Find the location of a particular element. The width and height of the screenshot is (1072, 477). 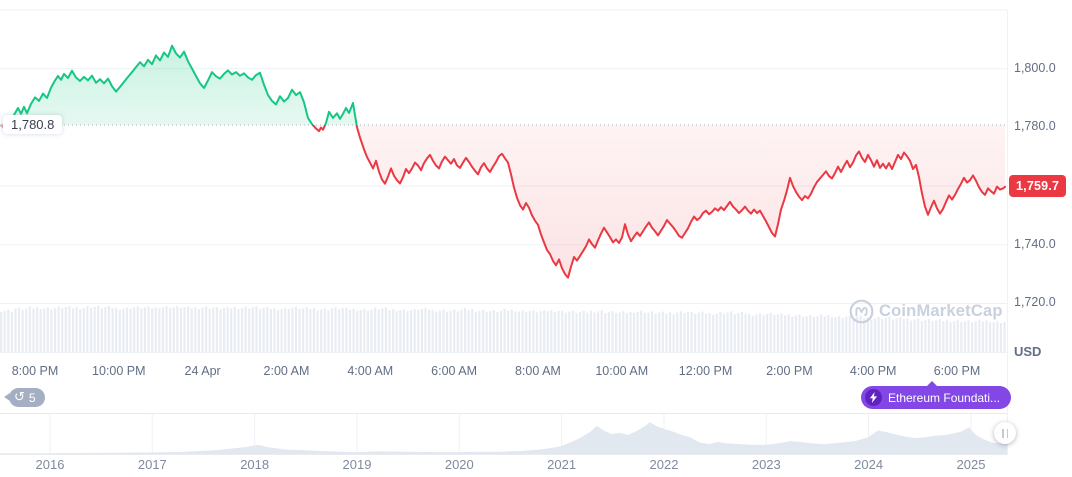

year-label: 2021 is located at coordinates (562, 464).